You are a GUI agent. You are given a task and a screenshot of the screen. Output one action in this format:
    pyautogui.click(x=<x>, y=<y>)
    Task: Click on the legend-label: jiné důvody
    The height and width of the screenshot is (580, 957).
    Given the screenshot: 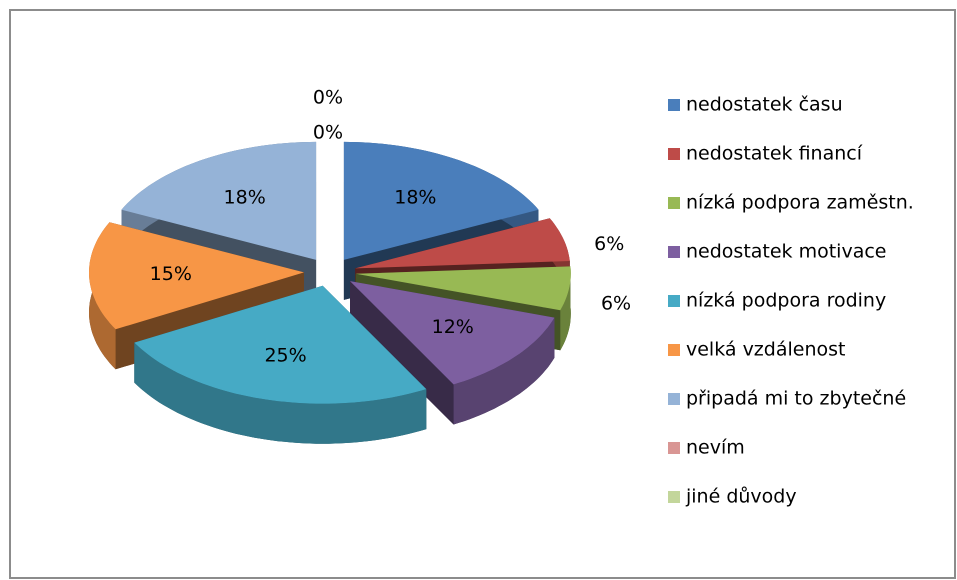 What is the action you would take?
    pyautogui.click(x=741, y=497)
    